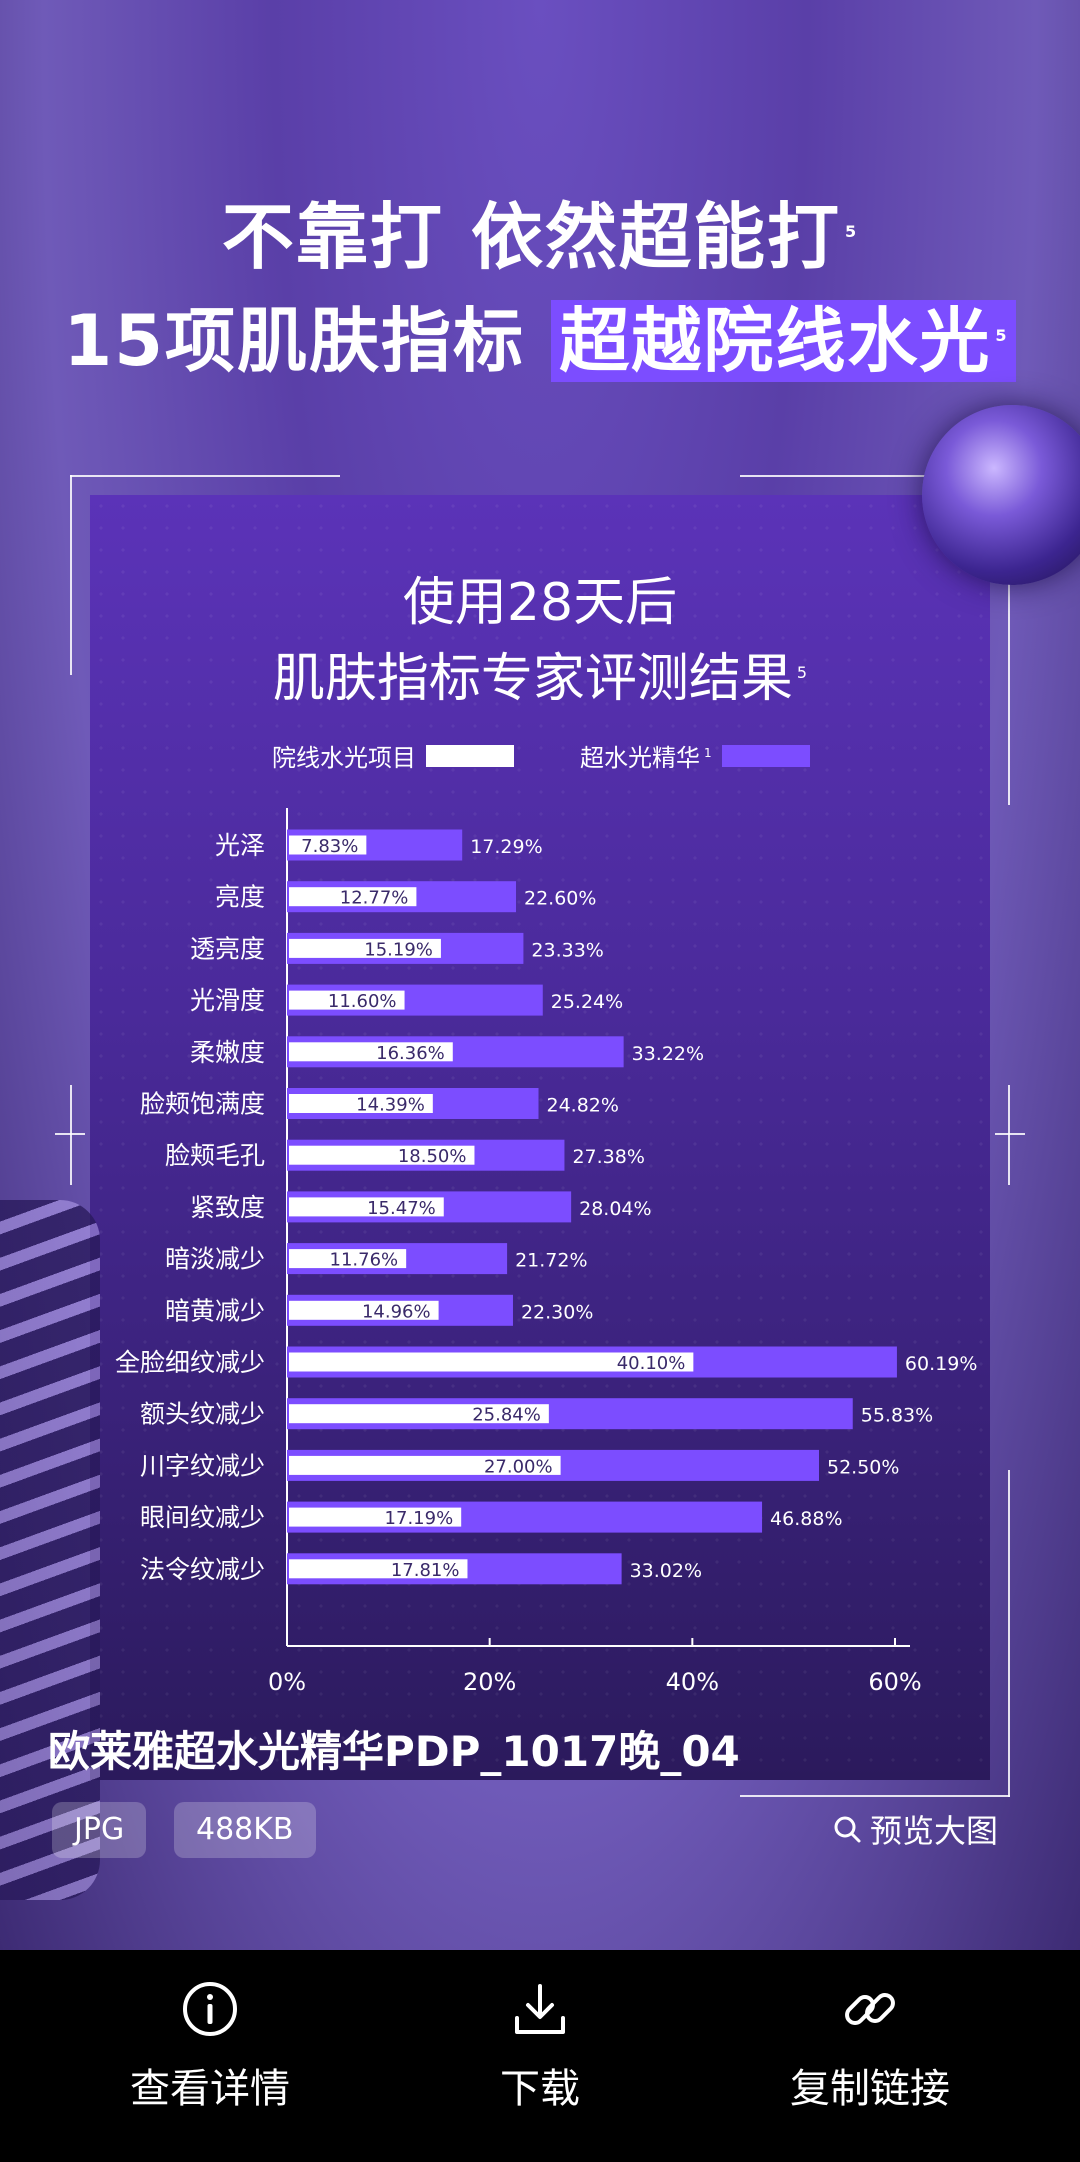 The width and height of the screenshot is (1080, 2162). Describe the element at coordinates (941, 1364) in the screenshot. I see `bar-serum-label: 60.19%` at that location.